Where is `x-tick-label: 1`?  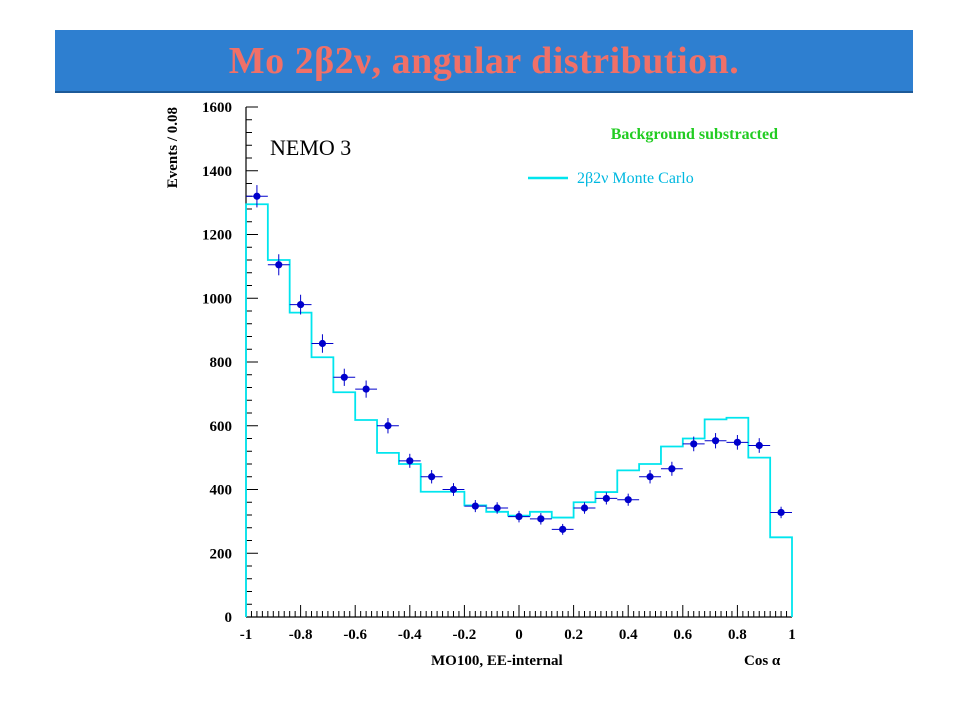 x-tick-label: 1 is located at coordinates (792, 635).